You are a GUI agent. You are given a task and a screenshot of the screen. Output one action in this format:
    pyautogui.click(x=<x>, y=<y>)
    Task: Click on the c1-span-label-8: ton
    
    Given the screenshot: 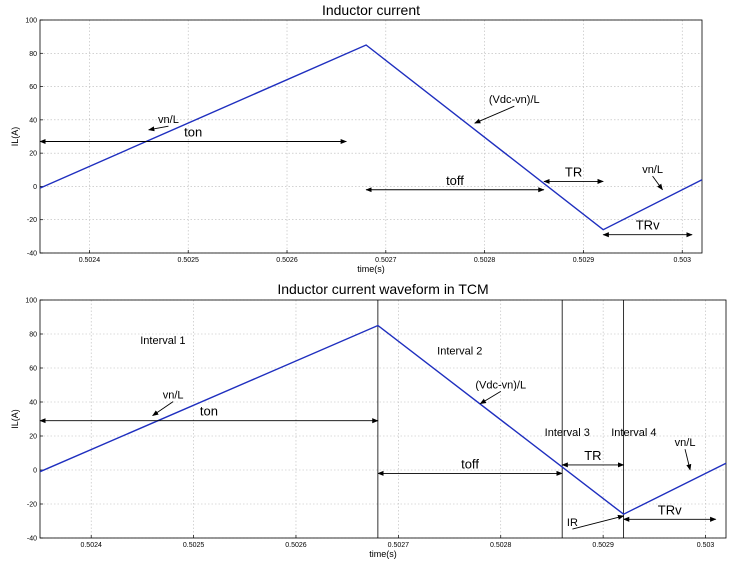 What is the action you would take?
    pyautogui.click(x=209, y=411)
    